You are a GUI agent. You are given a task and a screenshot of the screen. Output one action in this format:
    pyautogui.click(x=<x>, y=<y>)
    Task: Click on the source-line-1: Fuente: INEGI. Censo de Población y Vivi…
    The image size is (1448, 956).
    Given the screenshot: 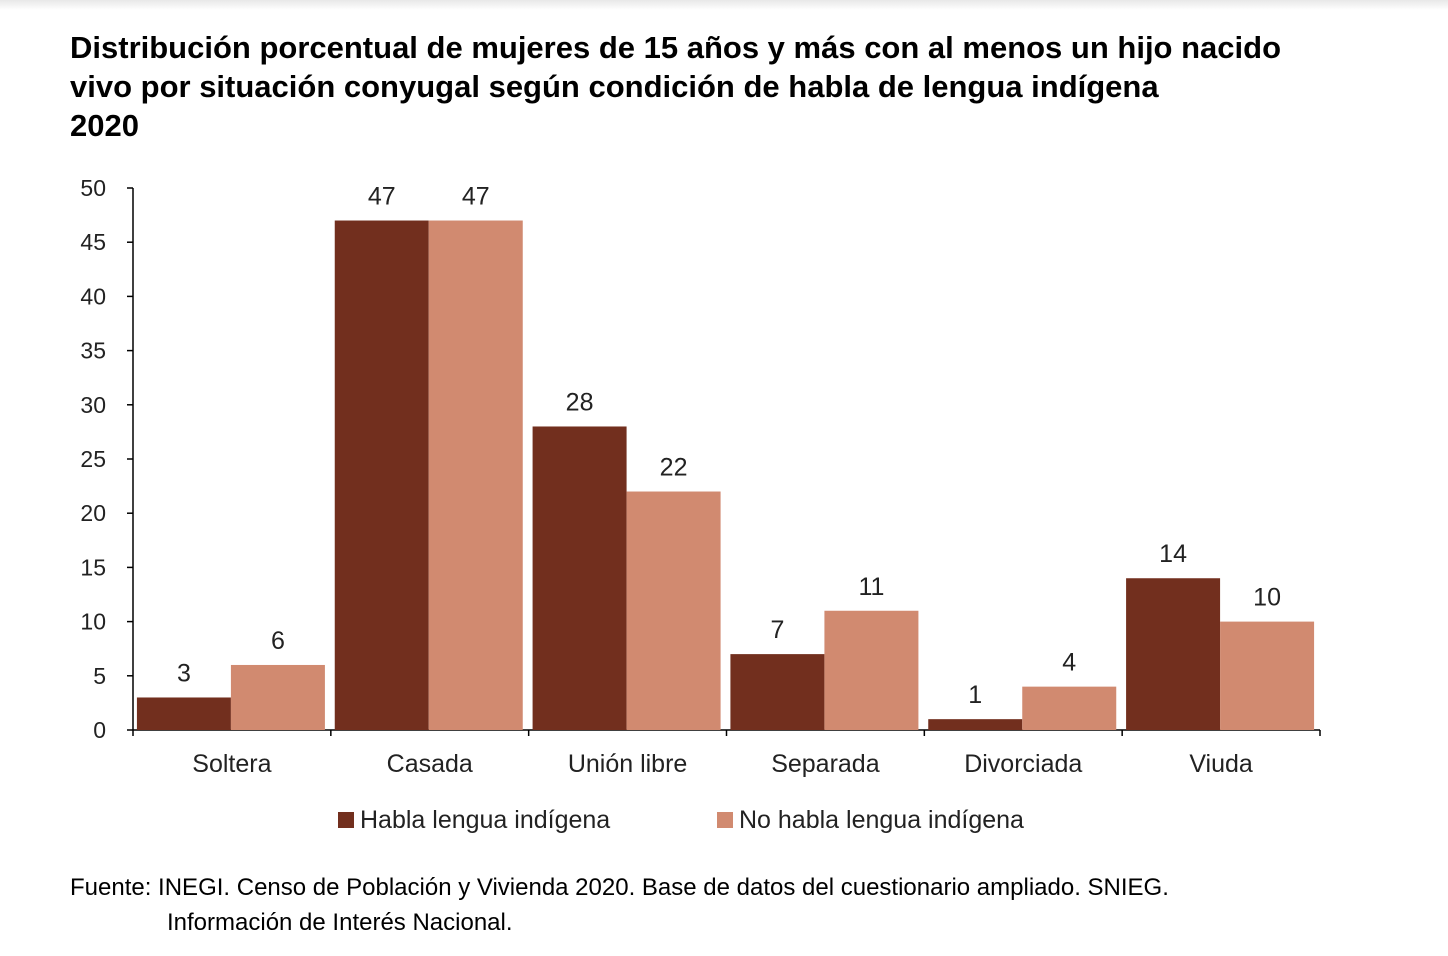 What is the action you would take?
    pyautogui.click(x=619, y=887)
    